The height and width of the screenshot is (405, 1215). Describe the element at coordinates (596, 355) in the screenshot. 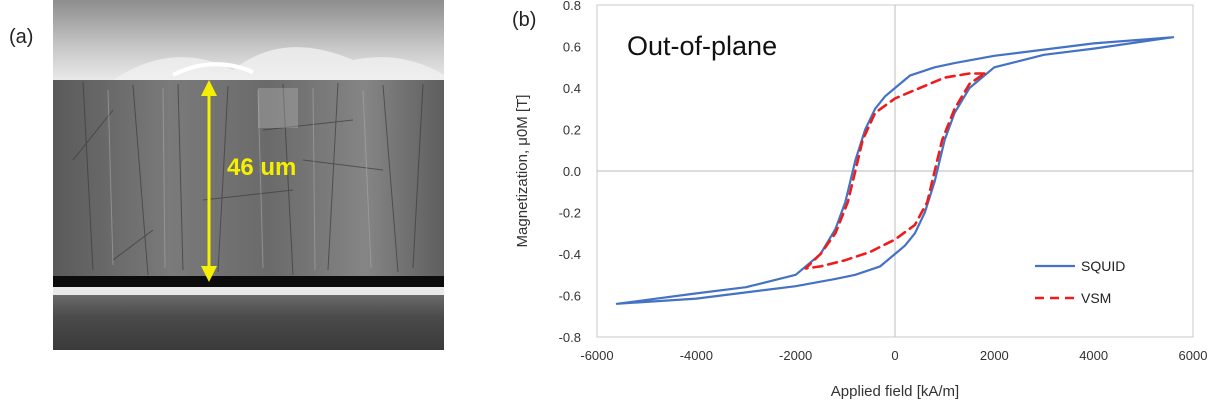

I see `x-tick-label: -6000` at that location.